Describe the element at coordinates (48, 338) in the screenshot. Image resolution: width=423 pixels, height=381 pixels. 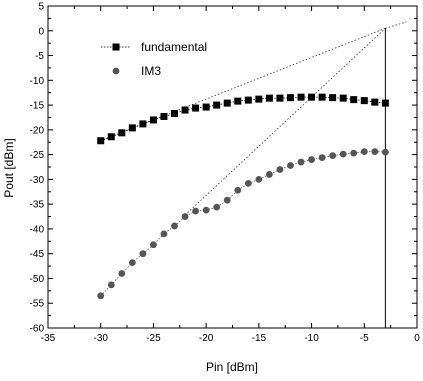
I see `x-tick-label: -35` at that location.